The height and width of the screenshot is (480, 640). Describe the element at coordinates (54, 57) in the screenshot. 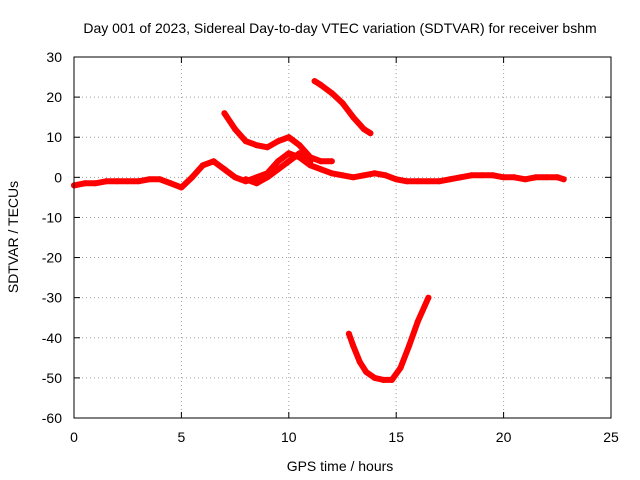

I see `y-tick-label: 30` at that location.